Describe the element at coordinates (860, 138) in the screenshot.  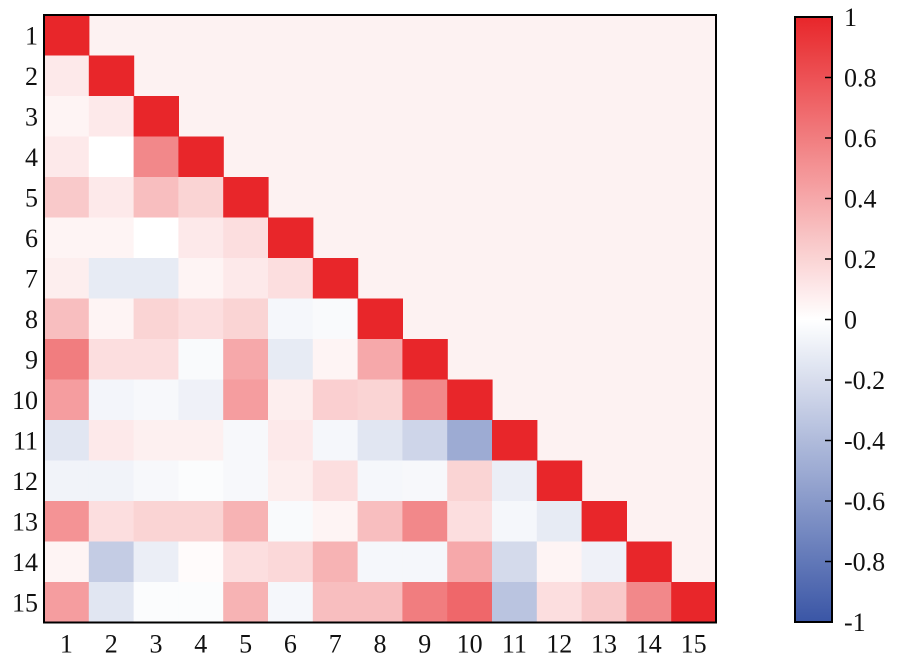
I see `colorbar-tick-label: 0.6` at that location.